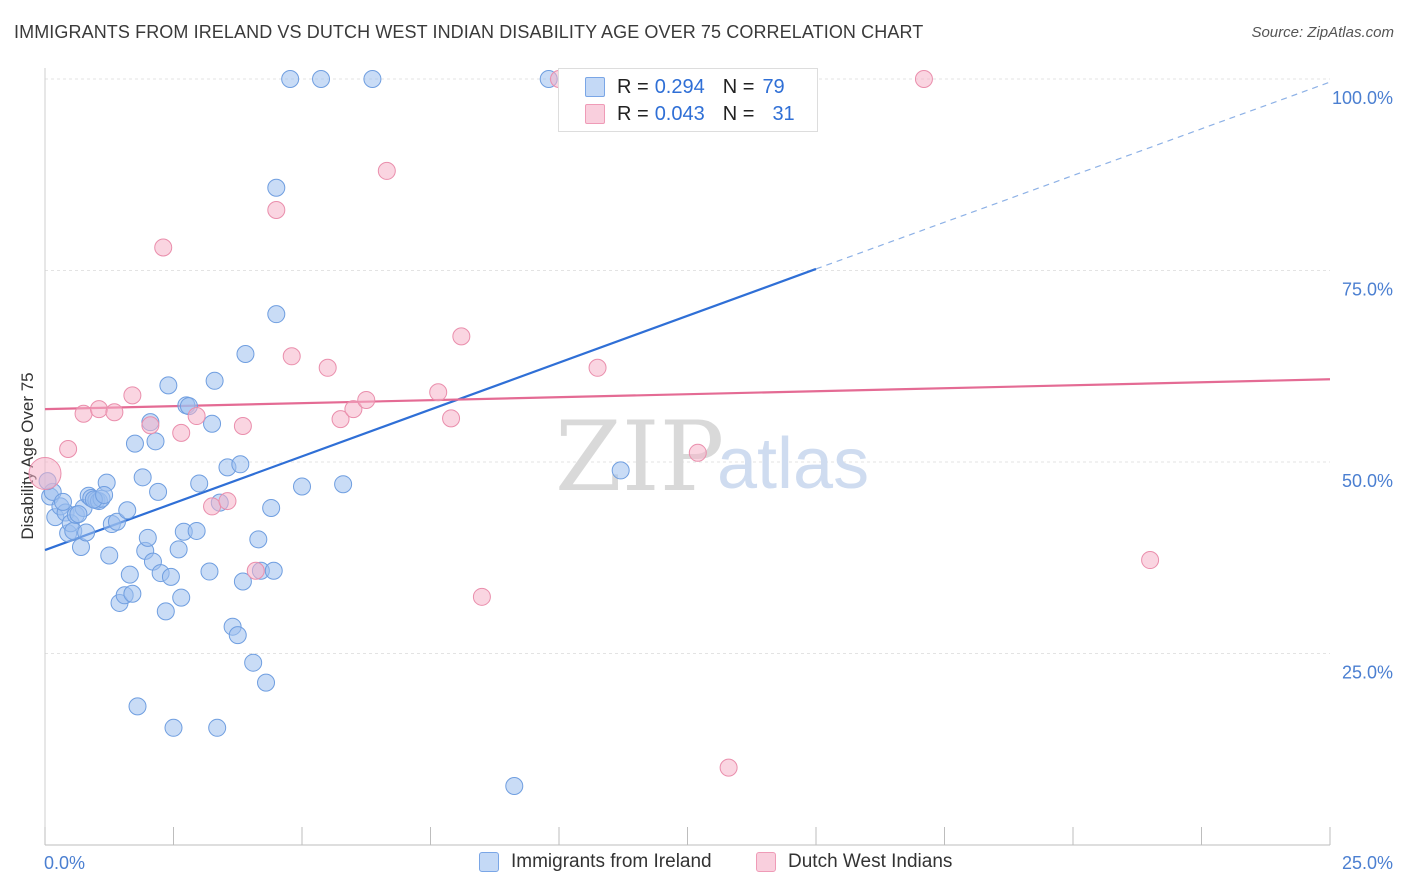  Describe the element at coordinates (1367, 673) in the screenshot. I see `y-tick-label: 25.0%` at that location.